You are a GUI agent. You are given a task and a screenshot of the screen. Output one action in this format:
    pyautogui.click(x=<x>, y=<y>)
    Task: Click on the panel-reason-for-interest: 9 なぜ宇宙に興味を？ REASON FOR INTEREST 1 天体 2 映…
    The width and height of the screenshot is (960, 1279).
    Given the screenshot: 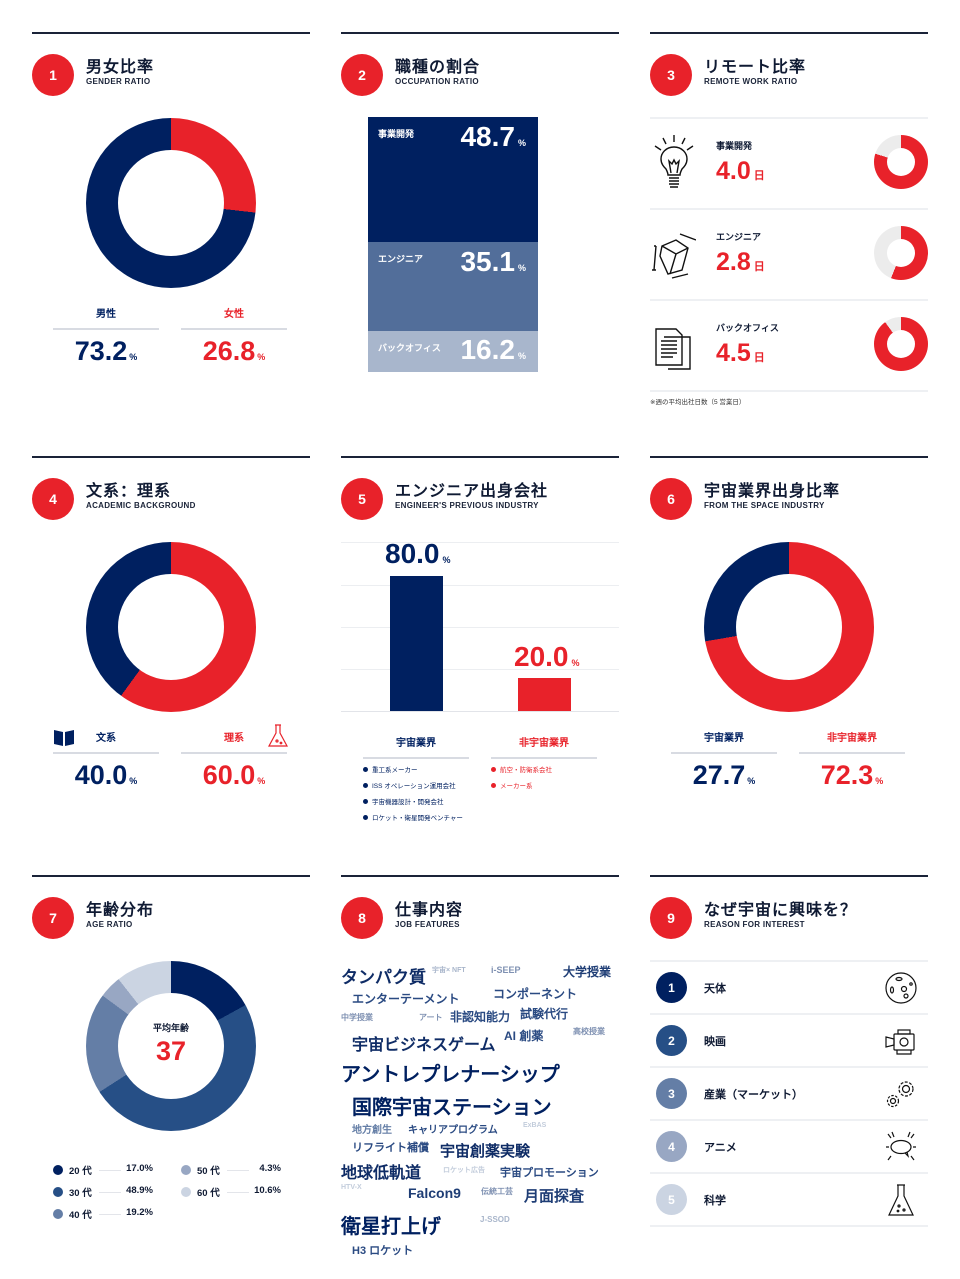 What is the action you would take?
    pyautogui.click(x=789, y=1070)
    